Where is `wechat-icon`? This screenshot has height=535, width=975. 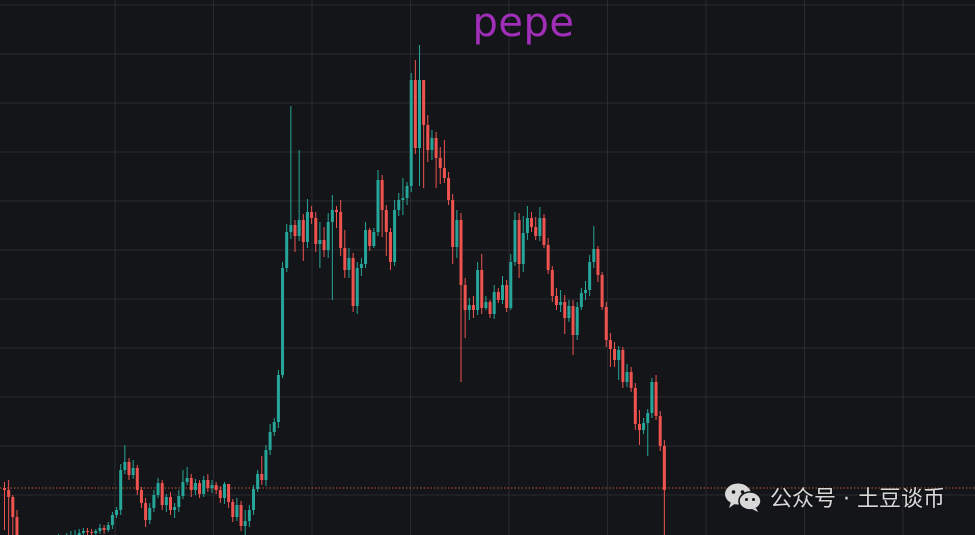
wechat-icon is located at coordinates (743, 497).